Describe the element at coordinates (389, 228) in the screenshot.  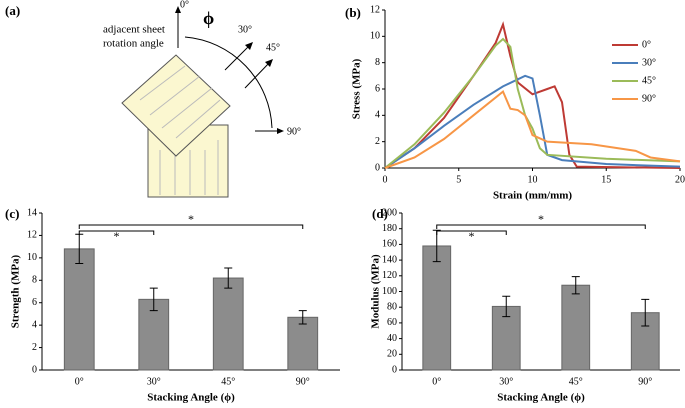
I see `y-tick-label: 180` at that location.